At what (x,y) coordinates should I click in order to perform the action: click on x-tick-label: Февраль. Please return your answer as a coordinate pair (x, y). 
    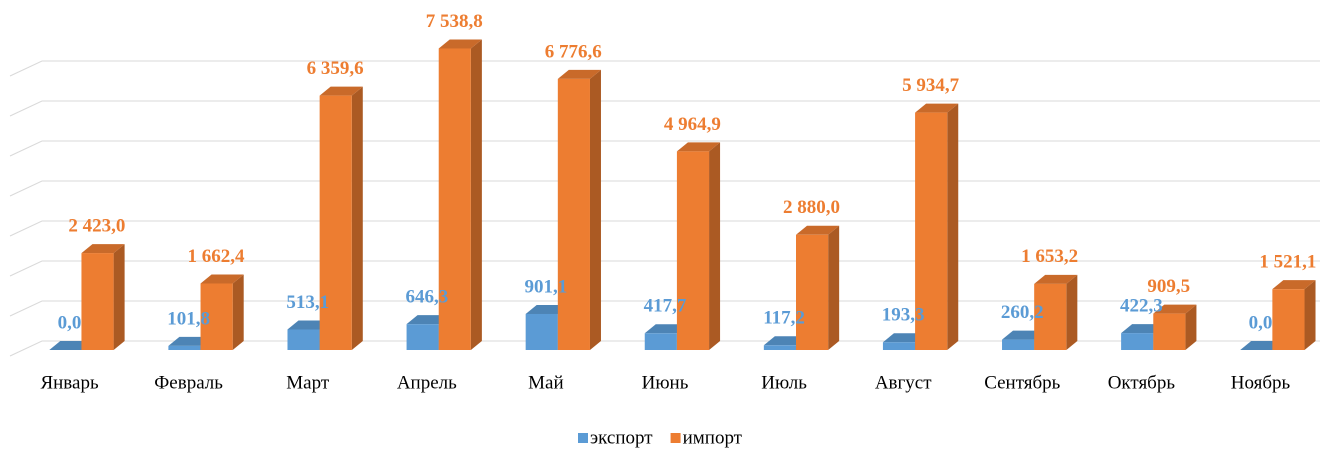
    Looking at the image, I should click on (188, 382).